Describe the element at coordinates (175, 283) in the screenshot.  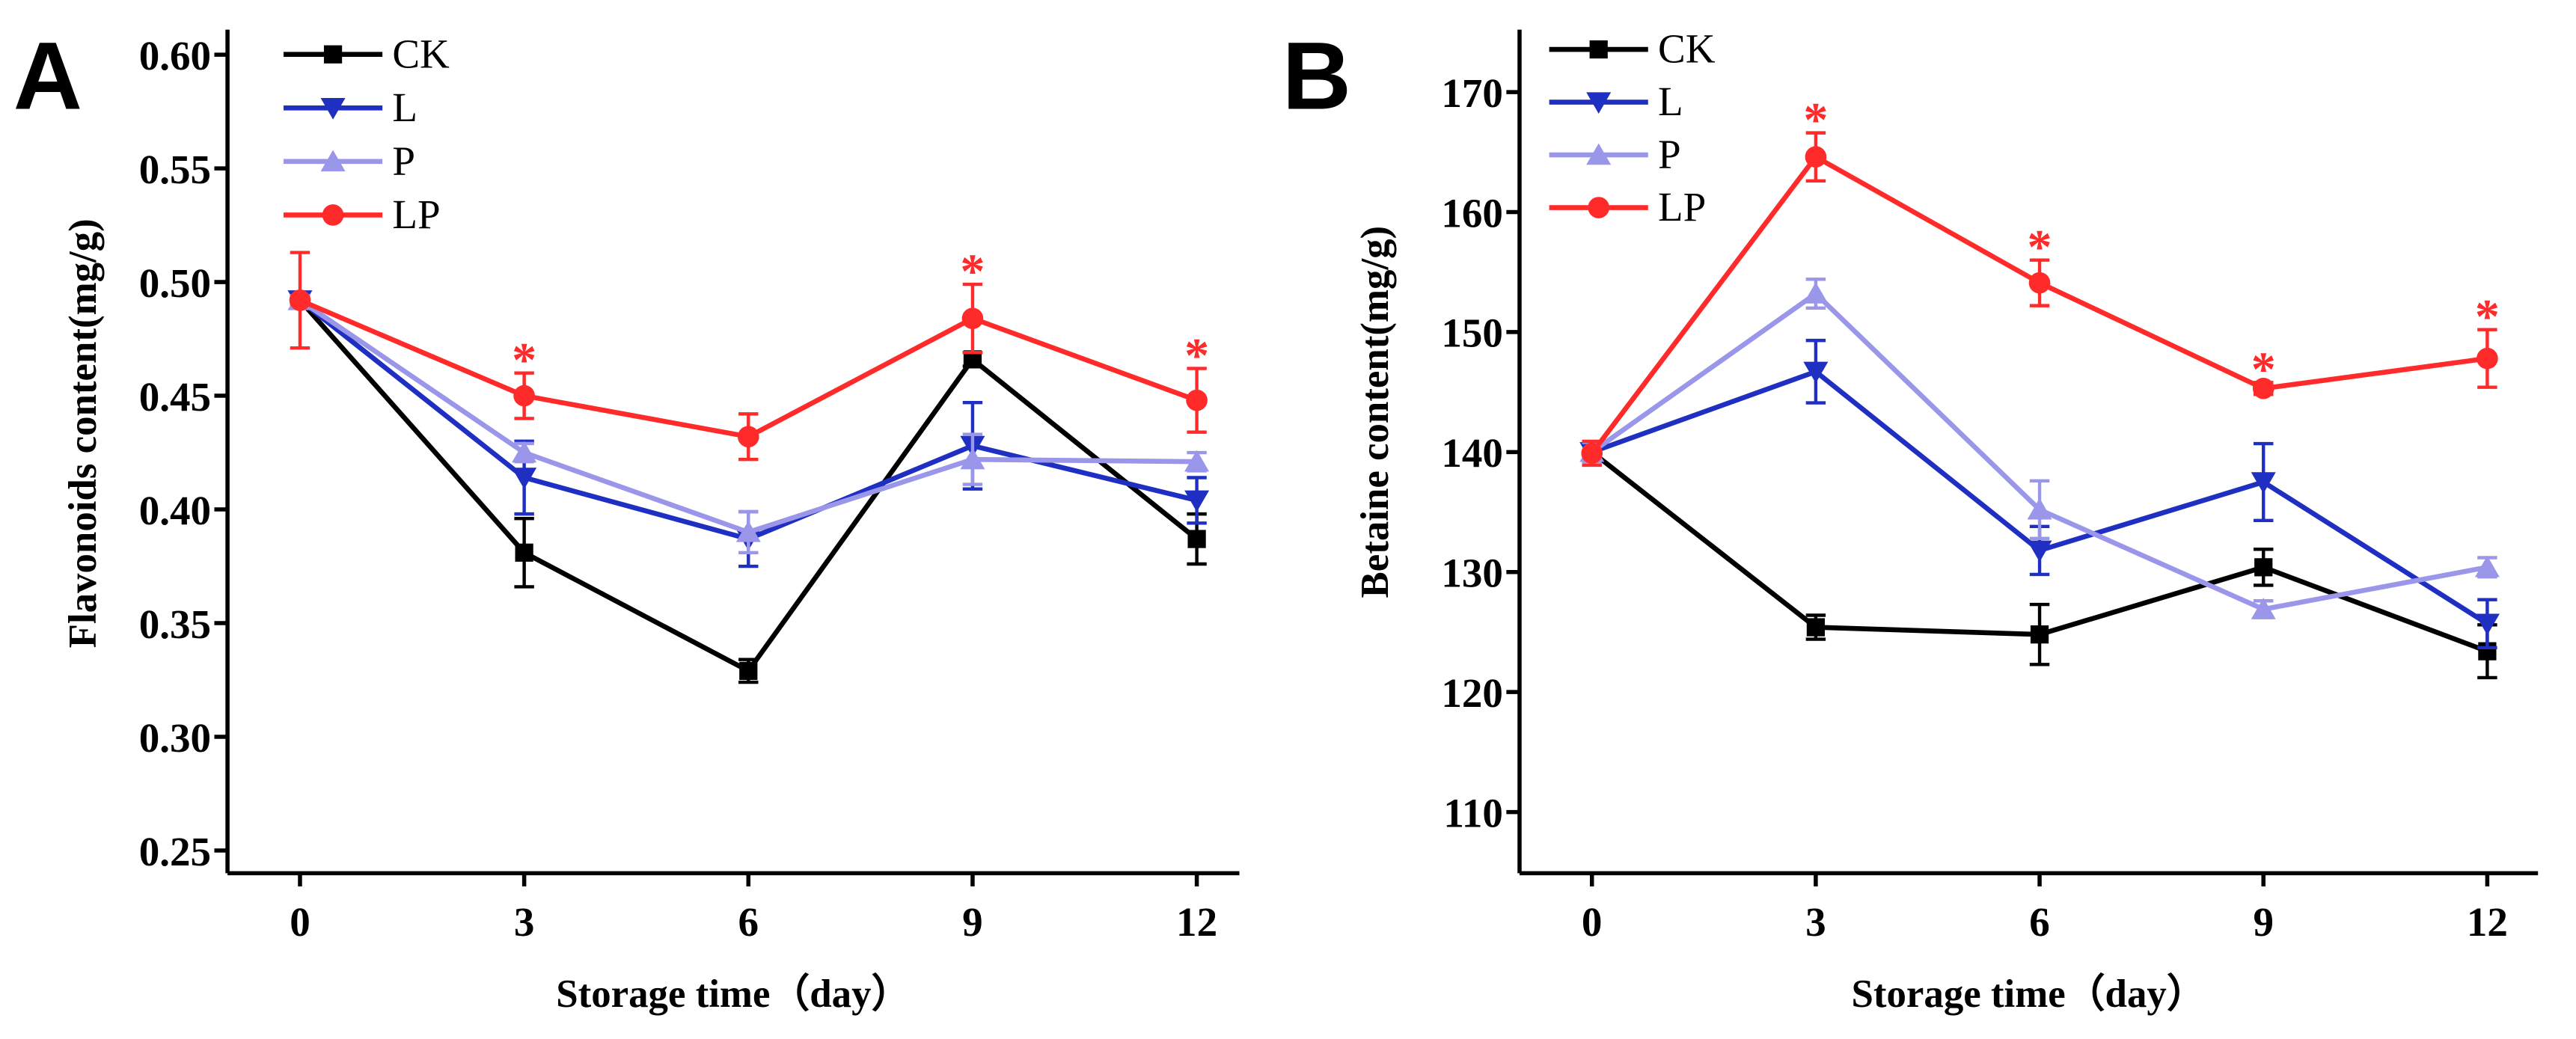
I see `y-tick-label: 0.50` at that location.